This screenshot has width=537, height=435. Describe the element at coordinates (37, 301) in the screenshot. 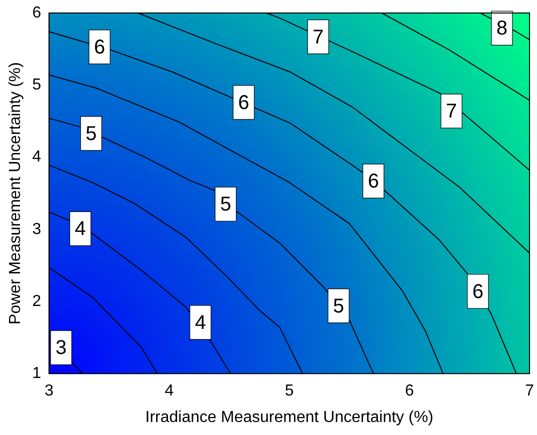

I see `y-tick-label: 2` at that location.